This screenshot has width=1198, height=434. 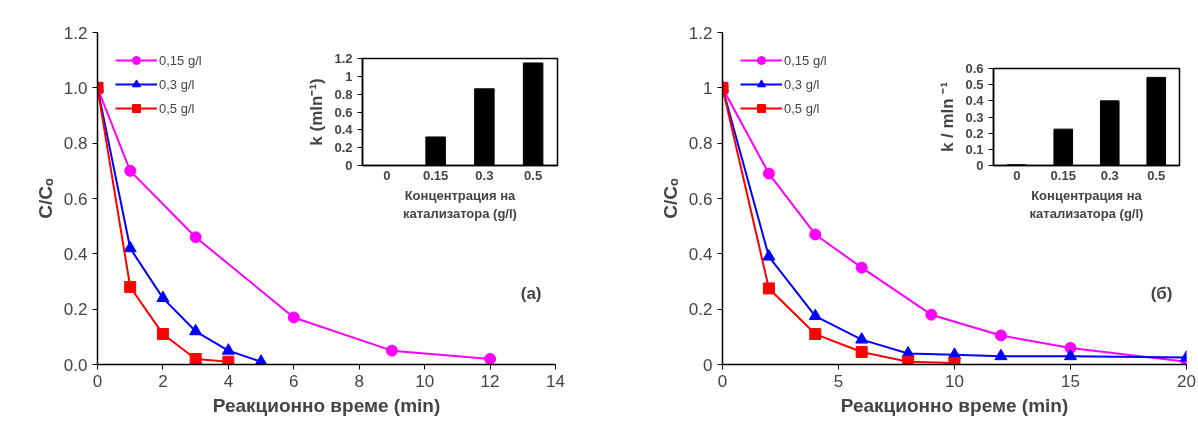 I want to click on x-tick-label: 6, so click(x=294, y=381).